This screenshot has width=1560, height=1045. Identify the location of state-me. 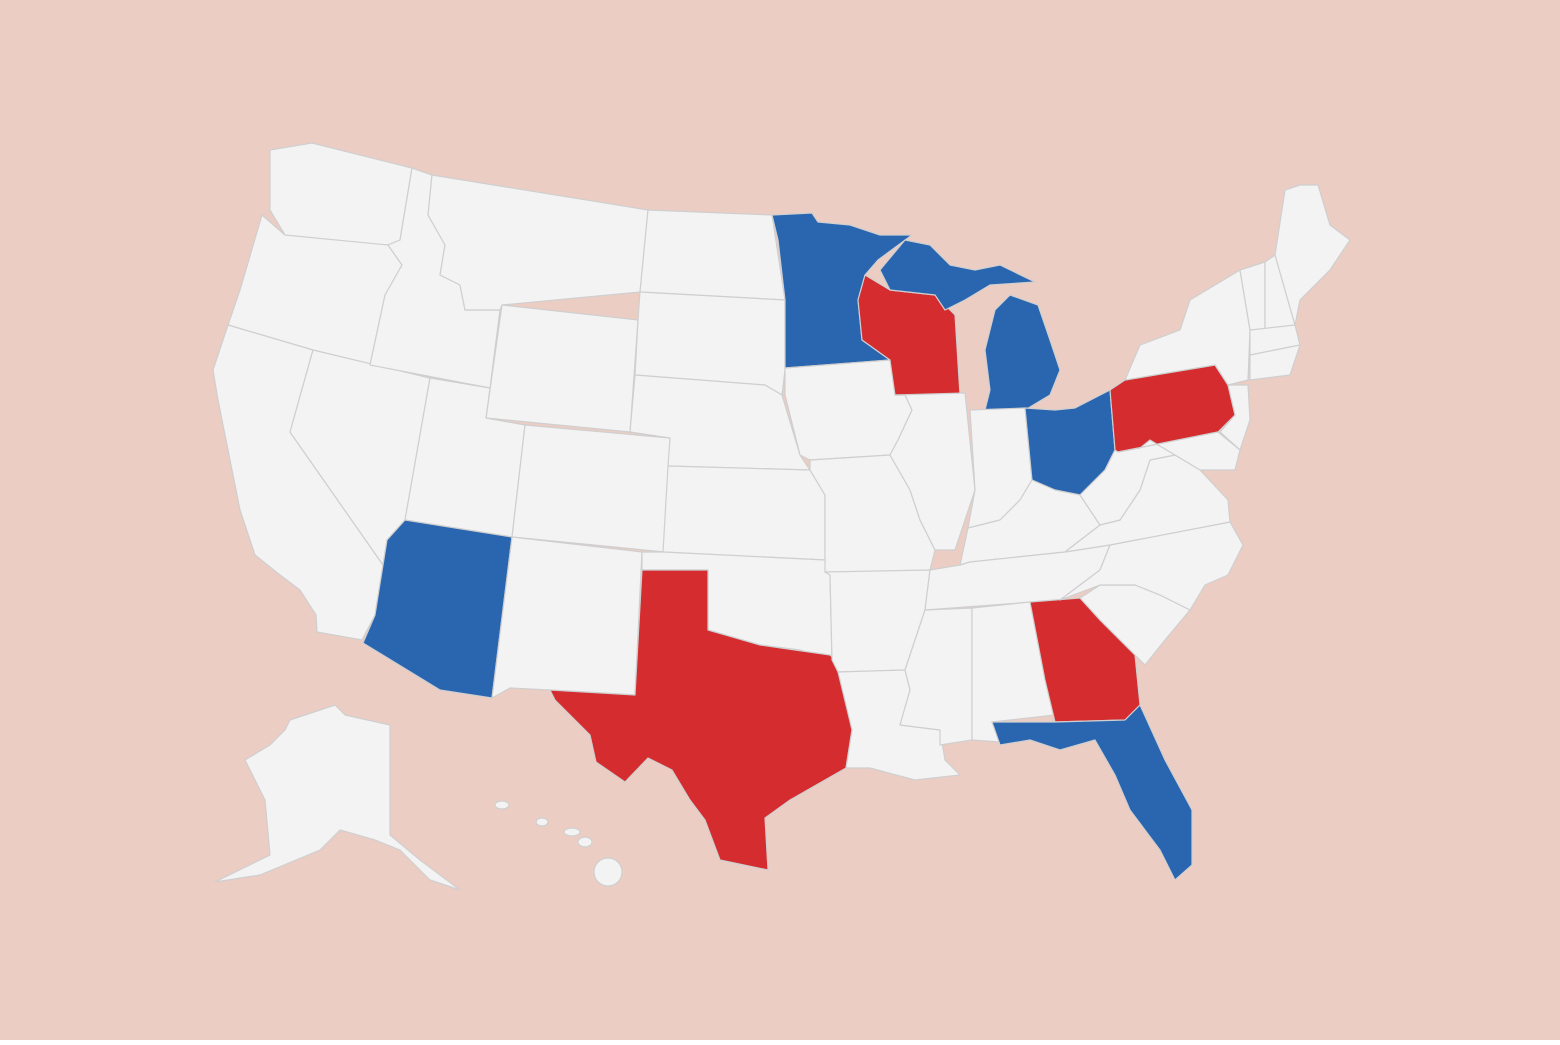
(1312, 255).